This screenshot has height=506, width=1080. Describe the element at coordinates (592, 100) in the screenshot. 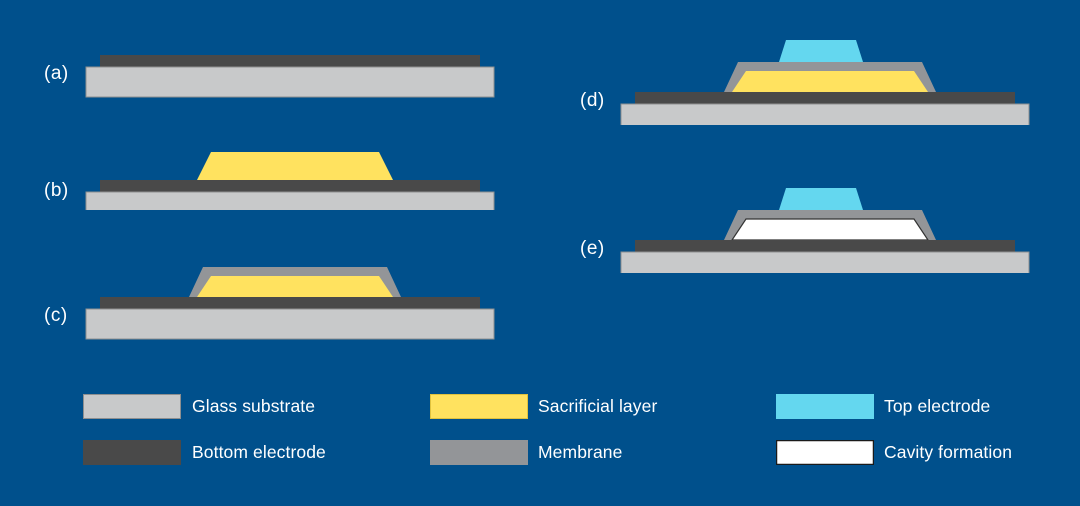

I see `panel-label-d: (d)` at that location.